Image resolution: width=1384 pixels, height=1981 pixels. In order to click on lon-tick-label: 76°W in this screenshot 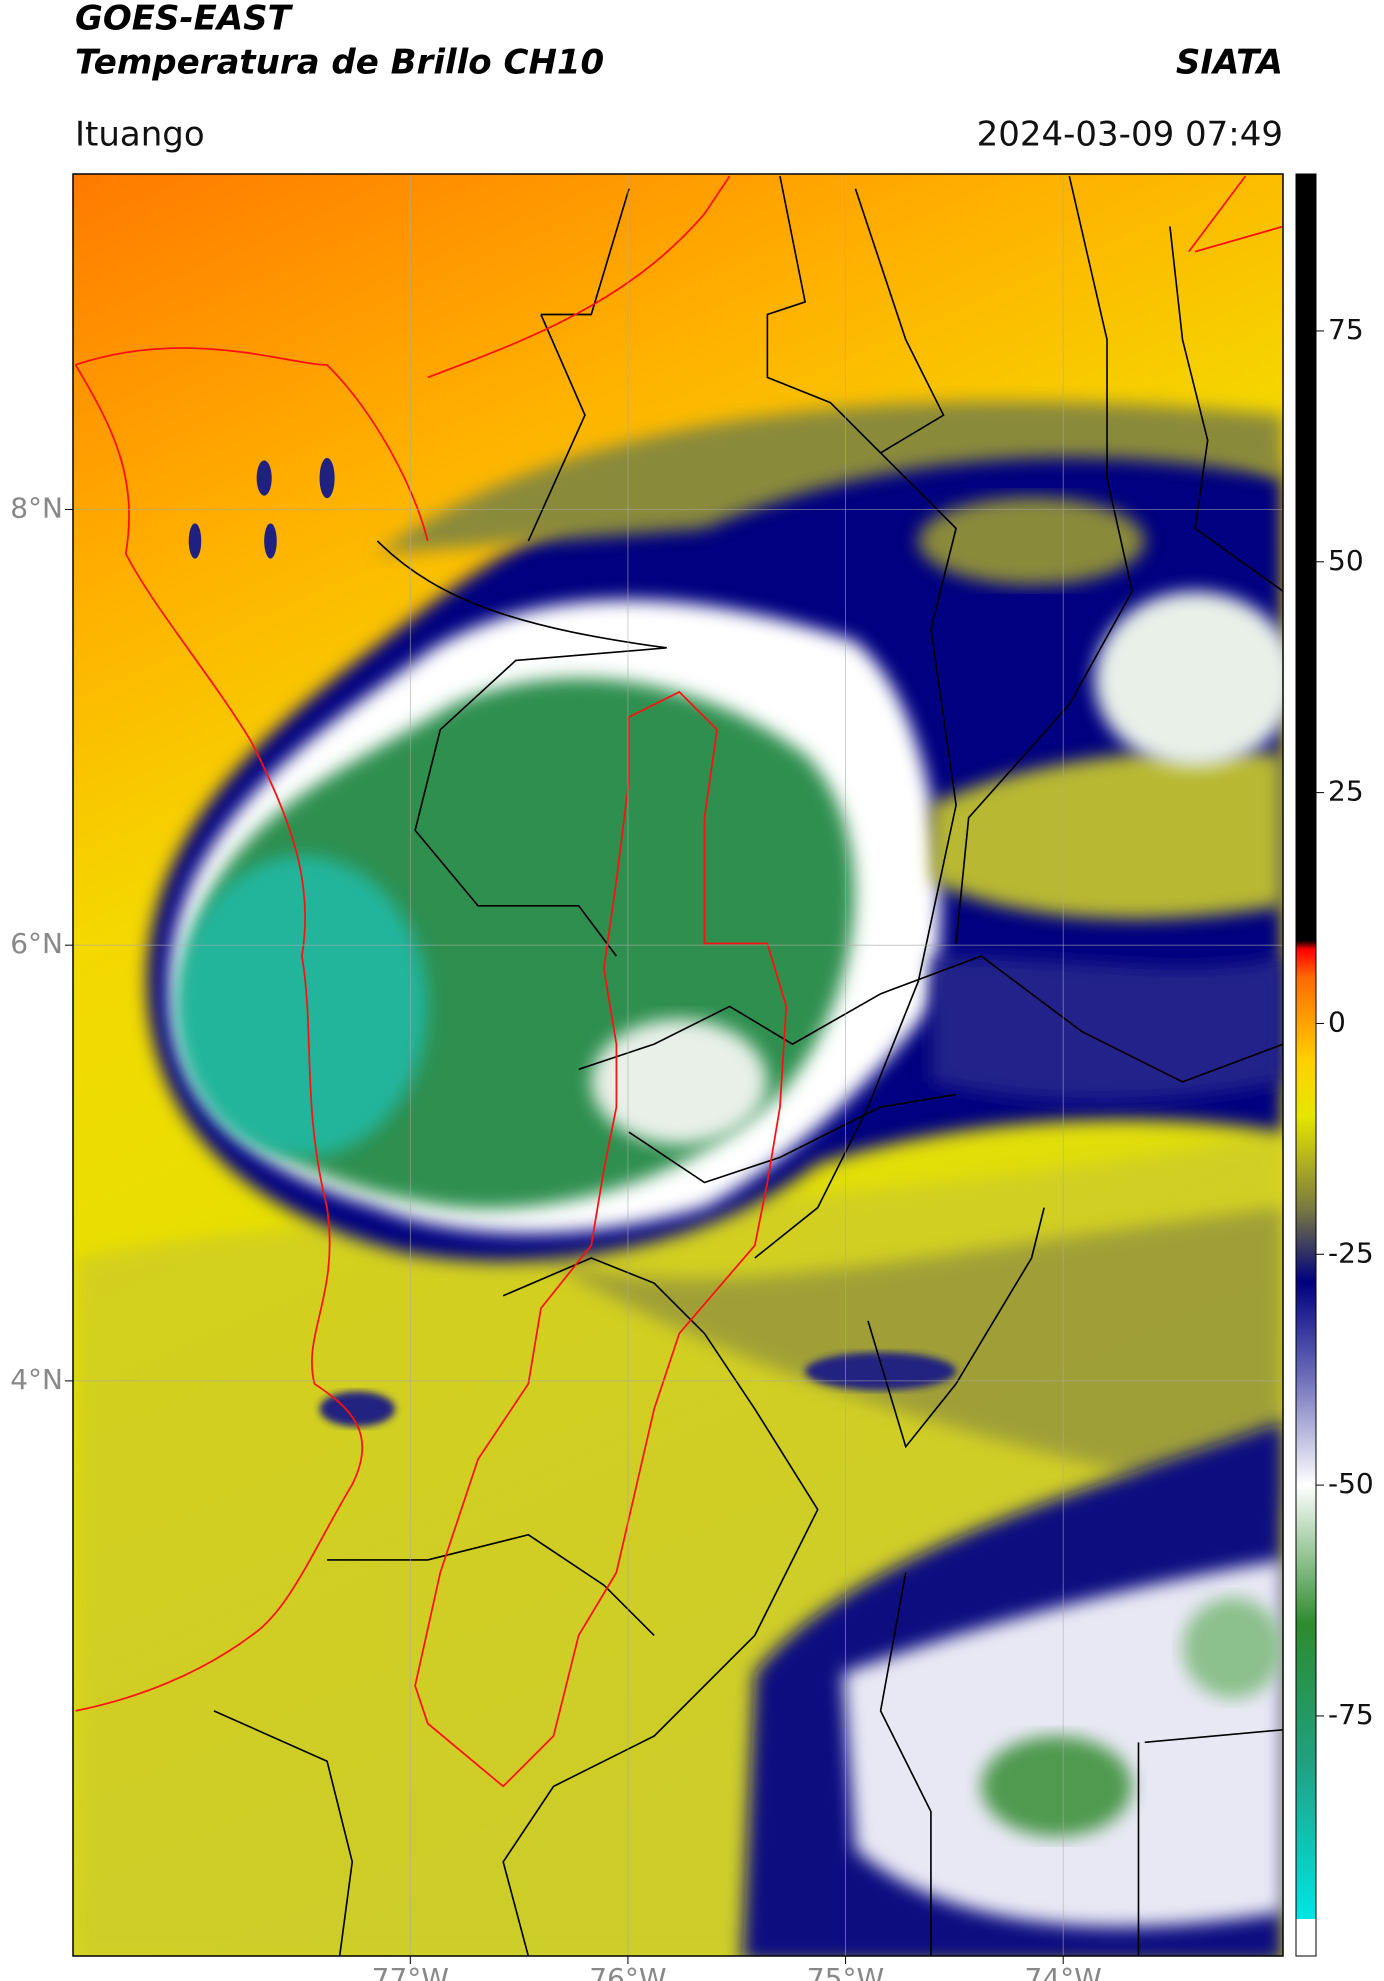, I will do `click(627, 1971)`.